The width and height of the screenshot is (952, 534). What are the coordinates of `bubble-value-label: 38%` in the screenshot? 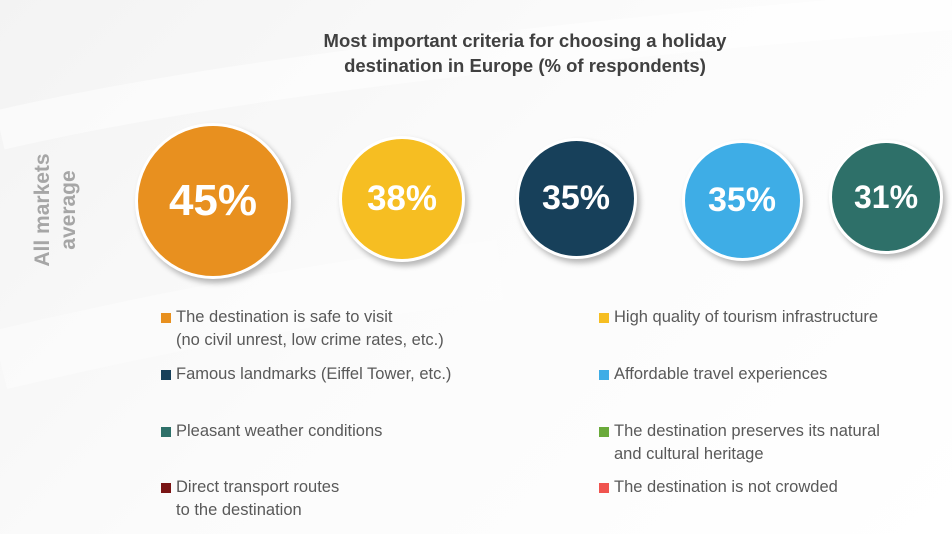 It's located at (402, 198).